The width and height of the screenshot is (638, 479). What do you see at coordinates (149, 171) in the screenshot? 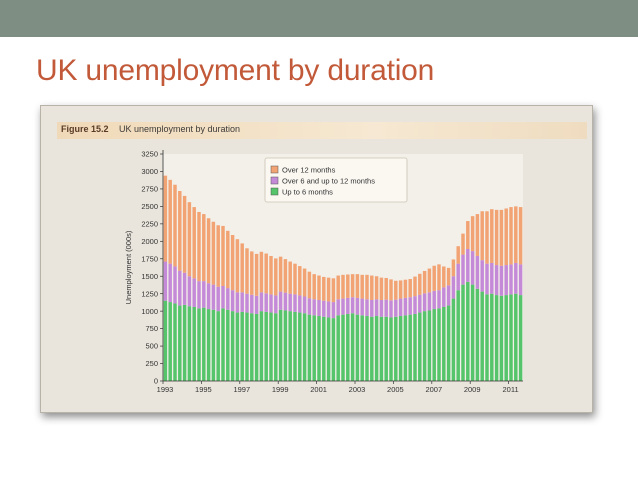
I see `y-tick-label: 3000` at bounding box center [149, 171].